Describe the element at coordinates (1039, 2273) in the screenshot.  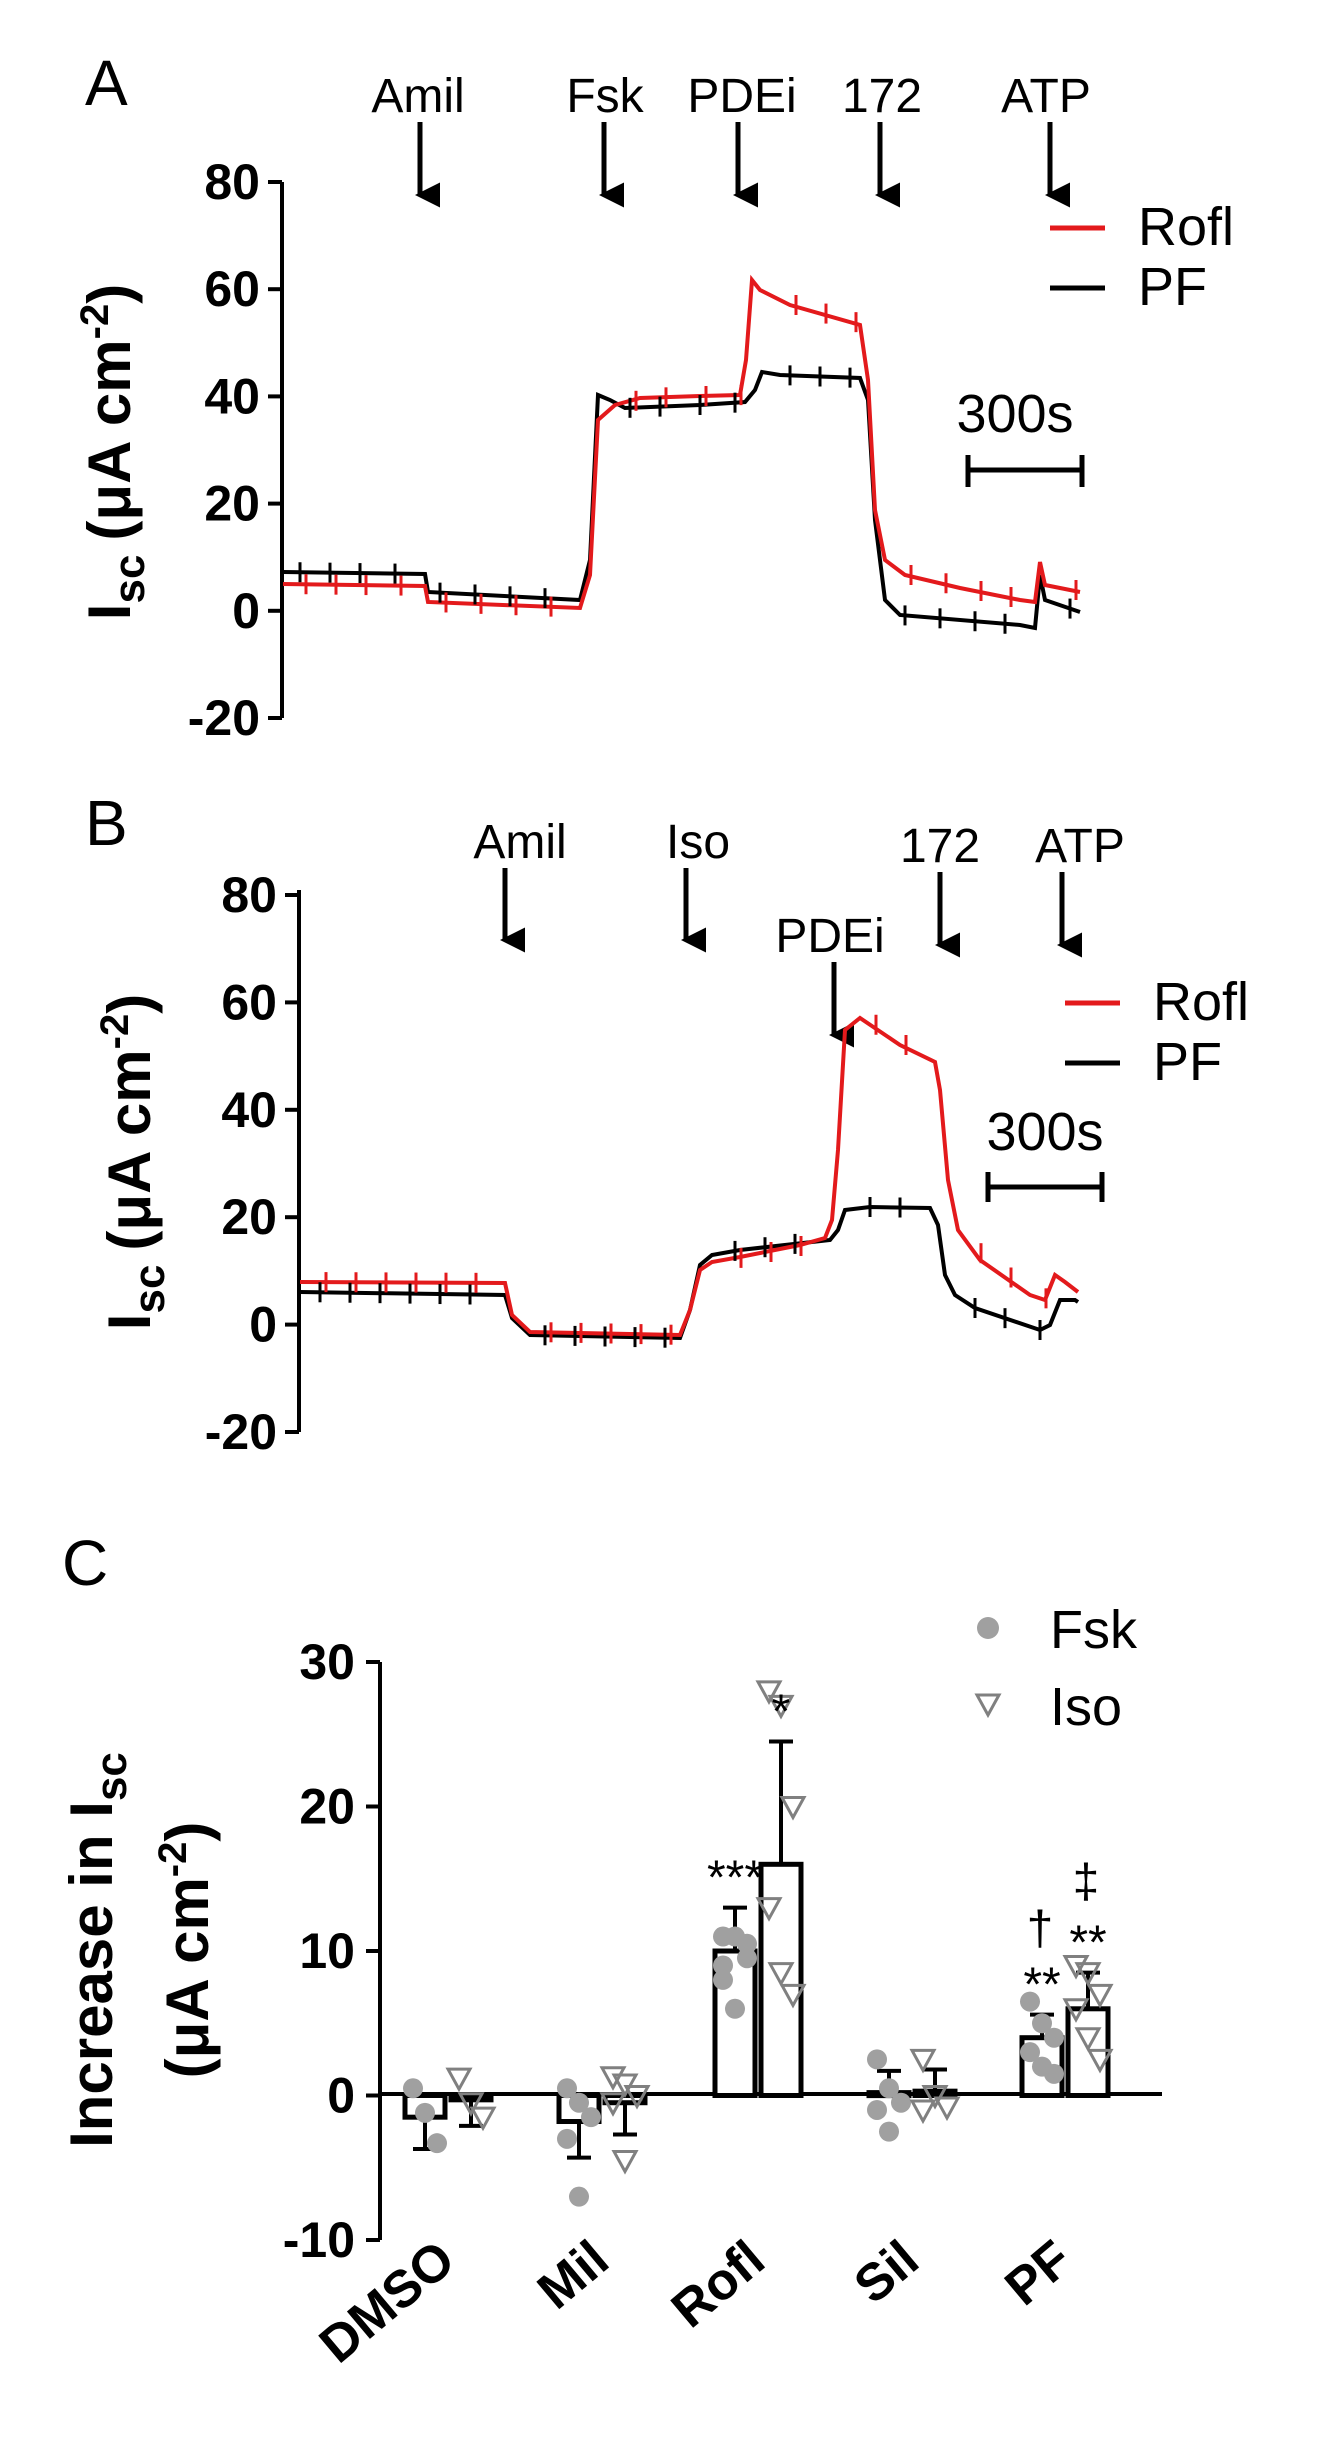
I see `x-label-pf: PF` at that location.